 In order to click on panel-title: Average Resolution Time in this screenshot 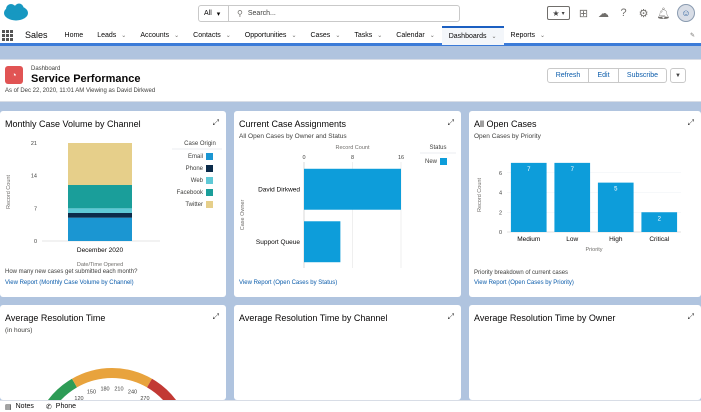, I will do `click(55, 318)`.